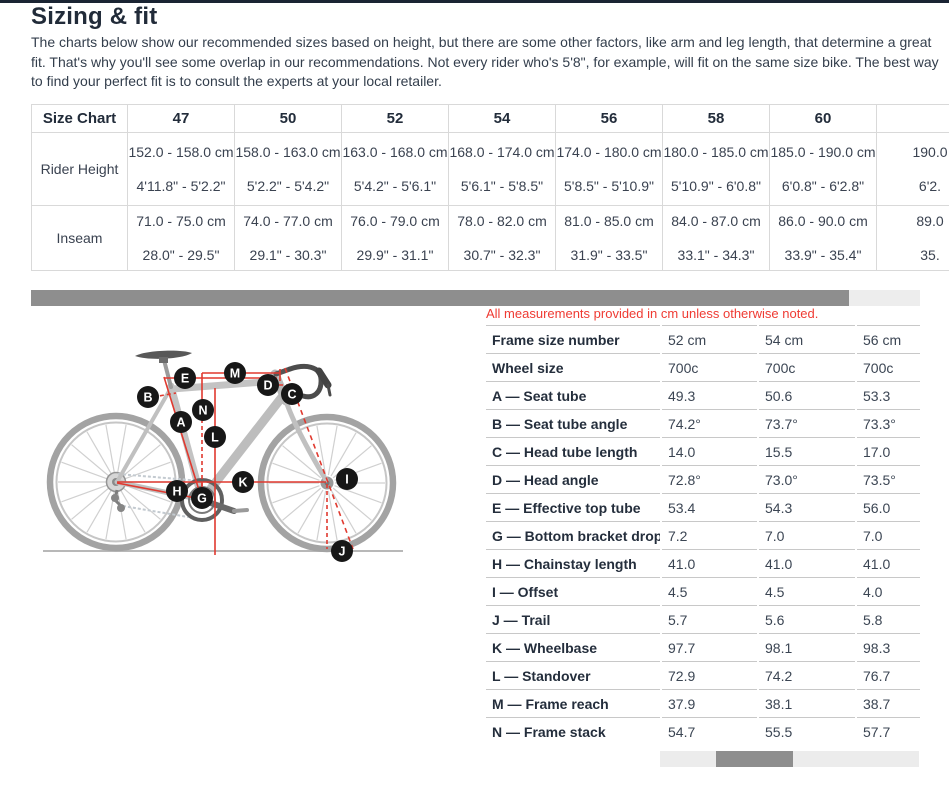 Image resolution: width=949 pixels, height=787 pixels. I want to click on geometry-row: N — Frame stack 54.7 55.5 57.7, so click(703, 731).